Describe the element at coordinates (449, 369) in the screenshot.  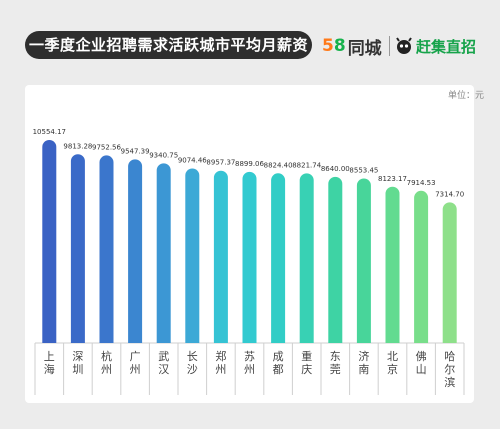
I see `x-tick-label: 尔` at that location.